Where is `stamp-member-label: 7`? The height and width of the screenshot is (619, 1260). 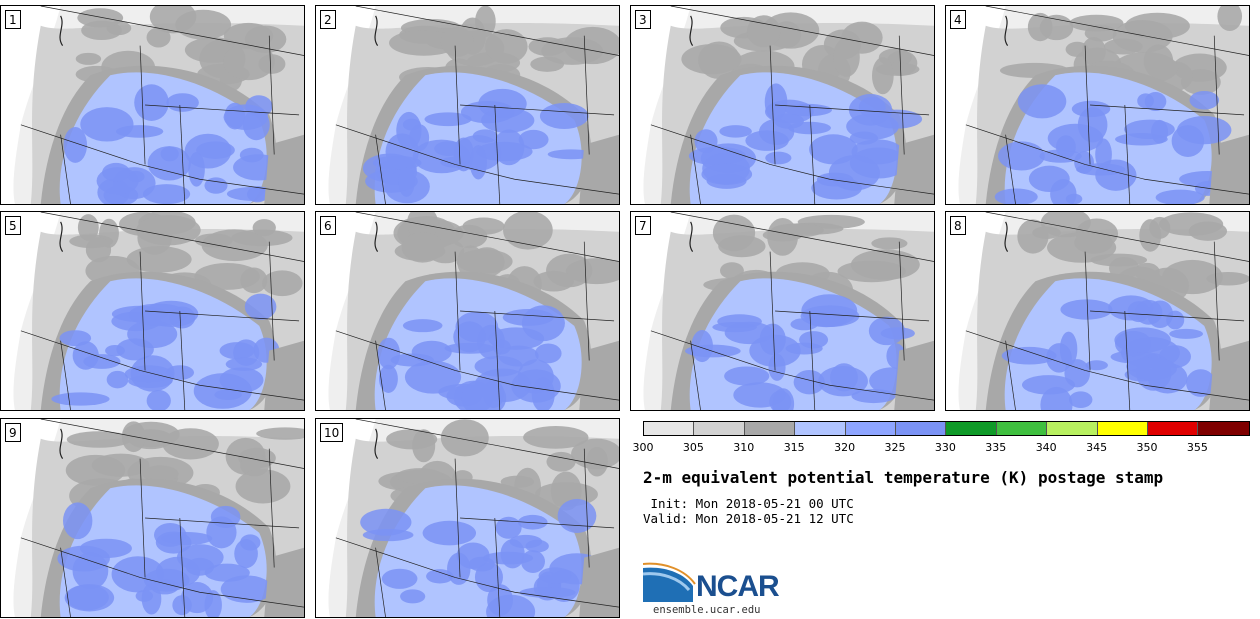
stamp-member-label: 7 is located at coordinates (643, 225).